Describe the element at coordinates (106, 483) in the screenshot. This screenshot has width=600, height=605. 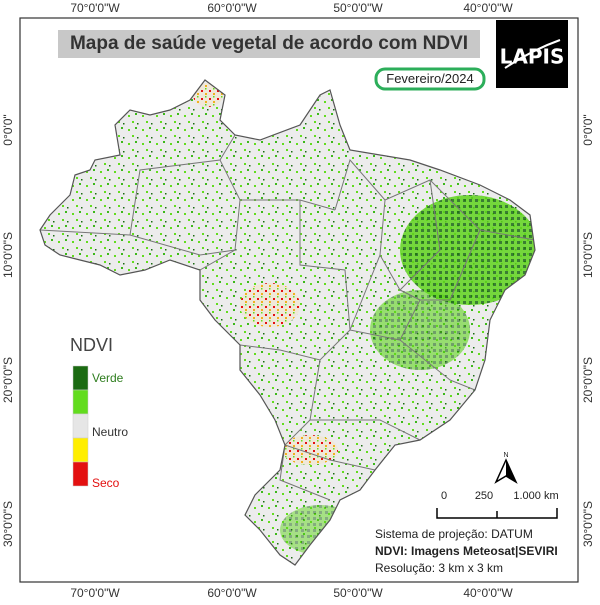
I see `legend-label: Seco` at that location.